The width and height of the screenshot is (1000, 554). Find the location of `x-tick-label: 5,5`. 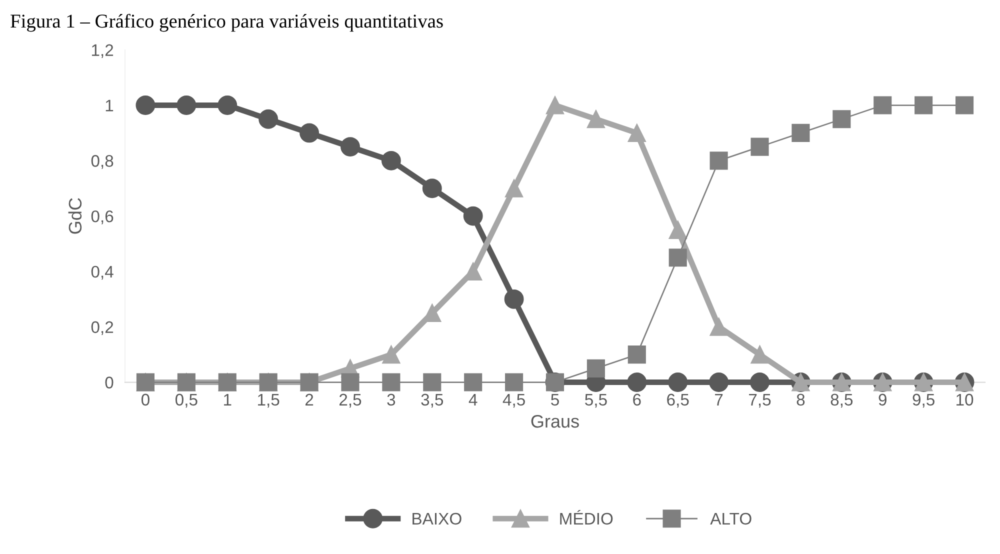

x-tick-label: 5,5 is located at coordinates (596, 401).